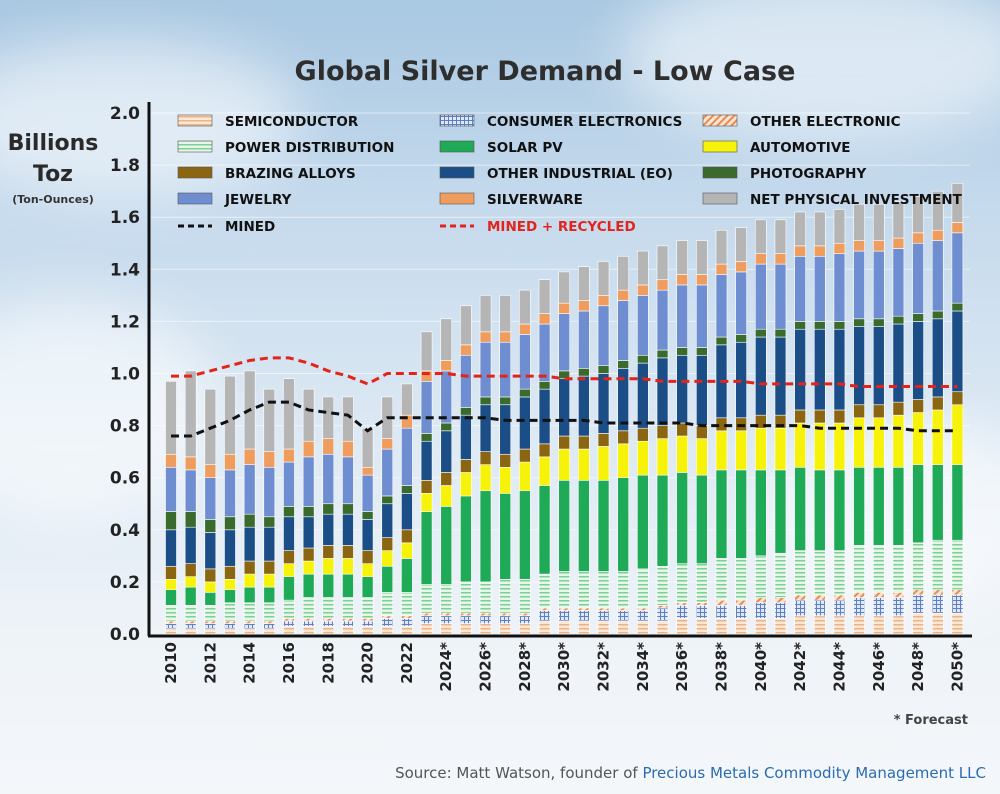 This screenshot has height=794, width=1000. Describe the element at coordinates (125, 635) in the screenshot. I see `y-tick-label: 0.0` at that location.